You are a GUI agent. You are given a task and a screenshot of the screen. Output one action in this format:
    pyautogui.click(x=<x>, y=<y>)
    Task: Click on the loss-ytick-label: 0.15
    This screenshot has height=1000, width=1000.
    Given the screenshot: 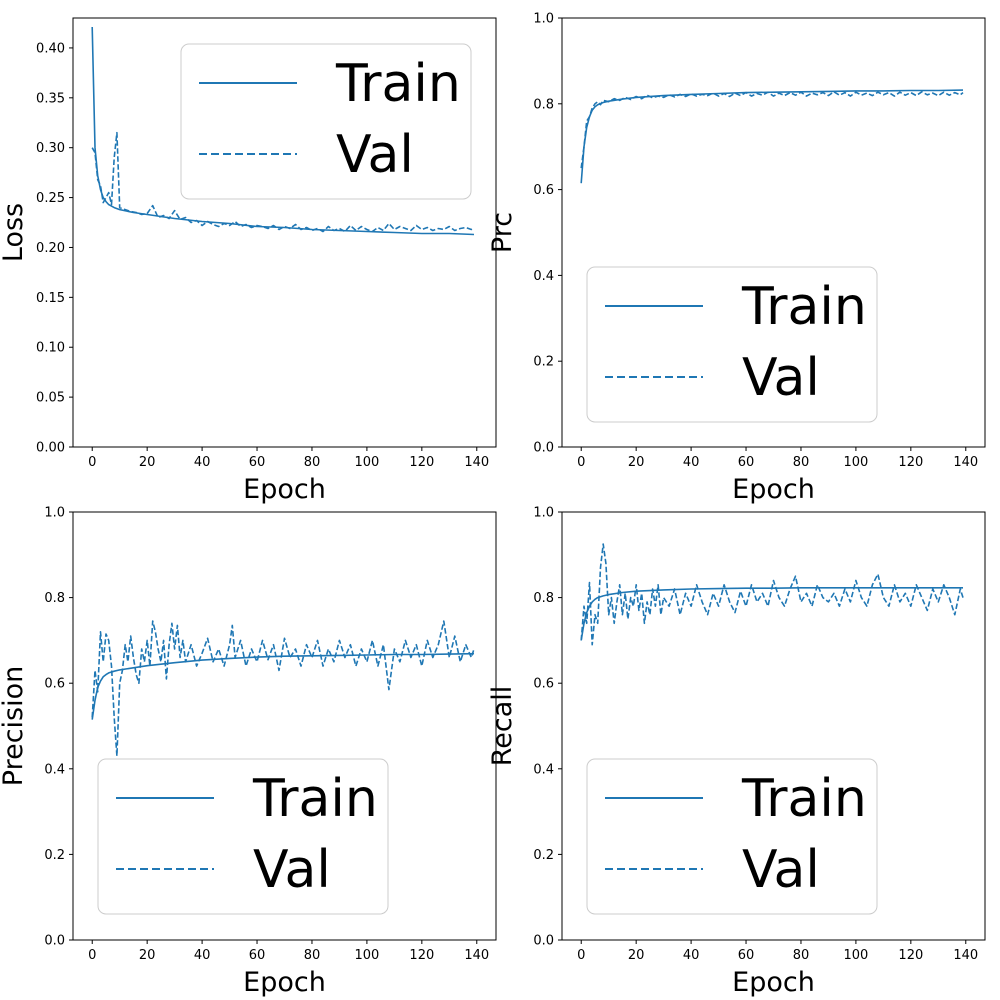 What is the action you would take?
    pyautogui.click(x=50, y=298)
    